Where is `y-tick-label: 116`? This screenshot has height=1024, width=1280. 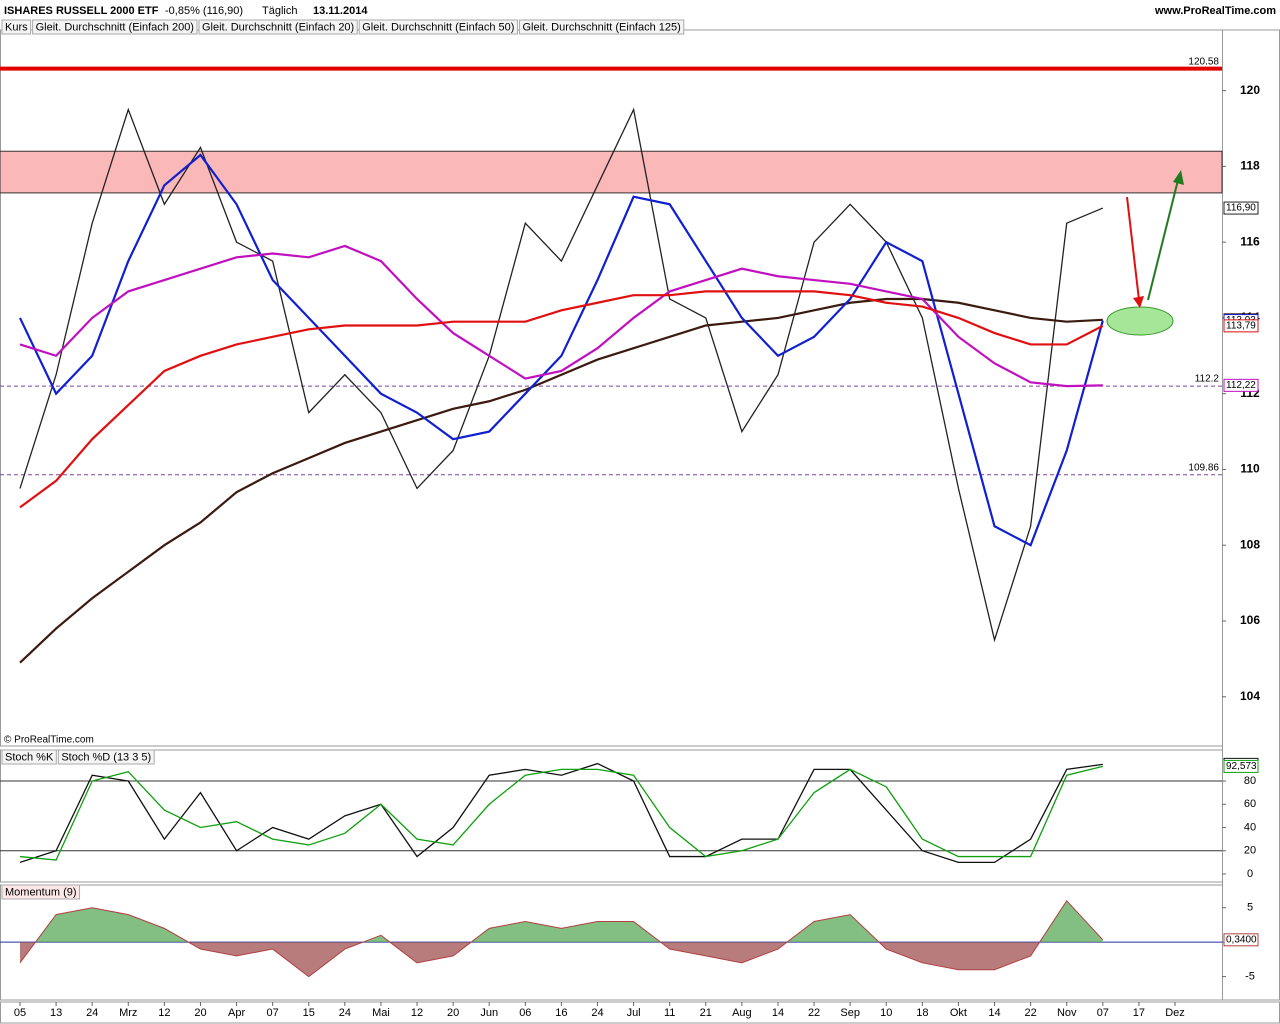 y-tick-label: 116 is located at coordinates (1250, 241).